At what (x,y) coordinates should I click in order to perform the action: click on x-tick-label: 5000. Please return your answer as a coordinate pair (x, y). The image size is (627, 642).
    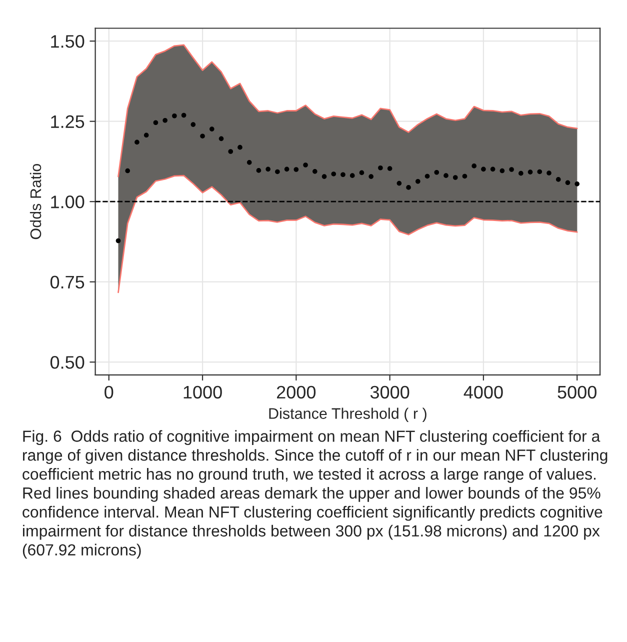
    Looking at the image, I should click on (577, 392).